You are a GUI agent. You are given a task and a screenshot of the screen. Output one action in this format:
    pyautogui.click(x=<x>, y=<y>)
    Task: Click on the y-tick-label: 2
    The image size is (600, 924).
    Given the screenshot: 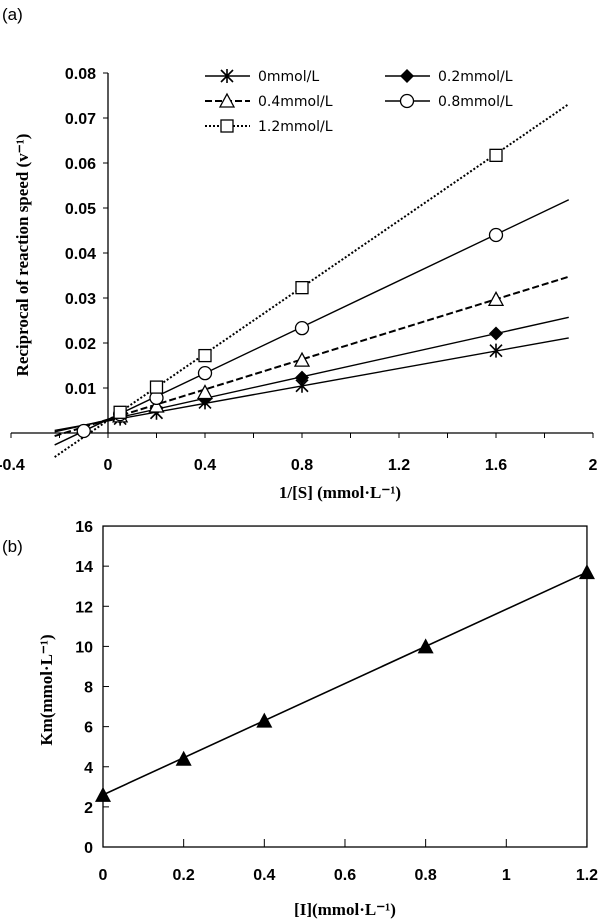 What is the action you would take?
    pyautogui.click(x=88, y=808)
    